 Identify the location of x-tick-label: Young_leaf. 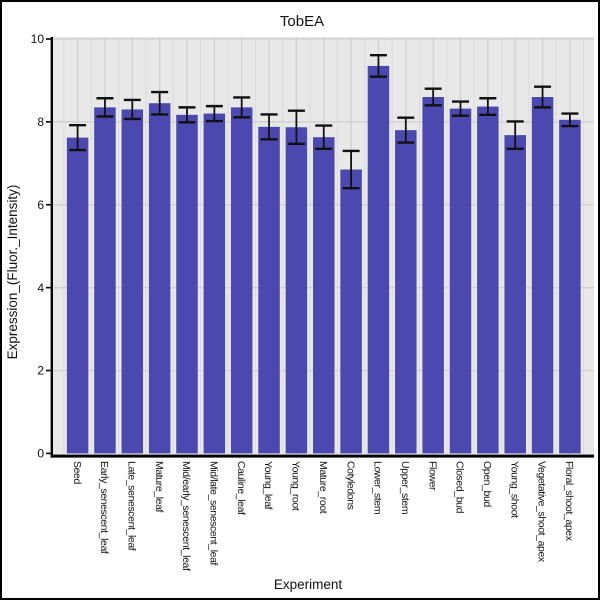
(268, 485).